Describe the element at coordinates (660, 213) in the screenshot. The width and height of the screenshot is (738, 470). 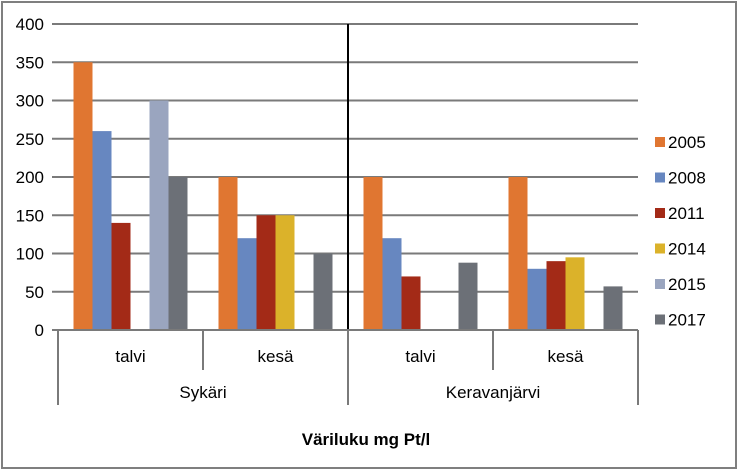
I see `legend-swatch-2011` at that location.